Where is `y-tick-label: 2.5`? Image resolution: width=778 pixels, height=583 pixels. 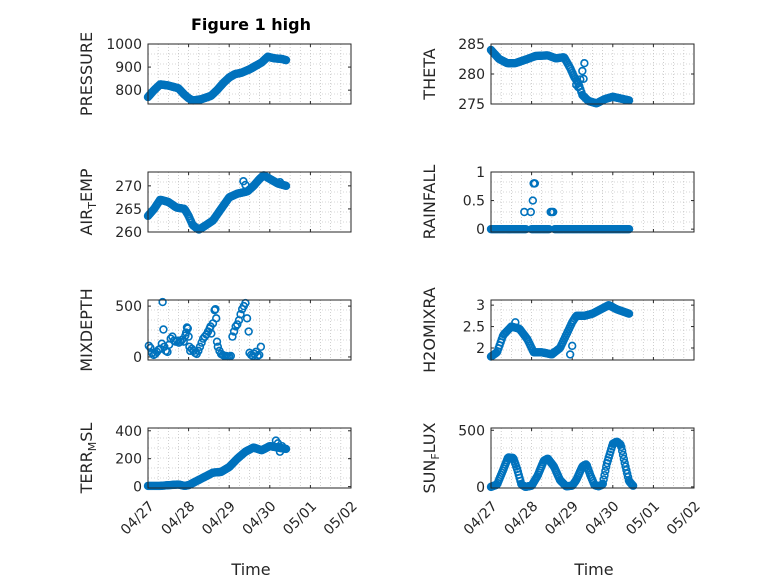 y-tick-label: 2.5 is located at coordinates (474, 328).